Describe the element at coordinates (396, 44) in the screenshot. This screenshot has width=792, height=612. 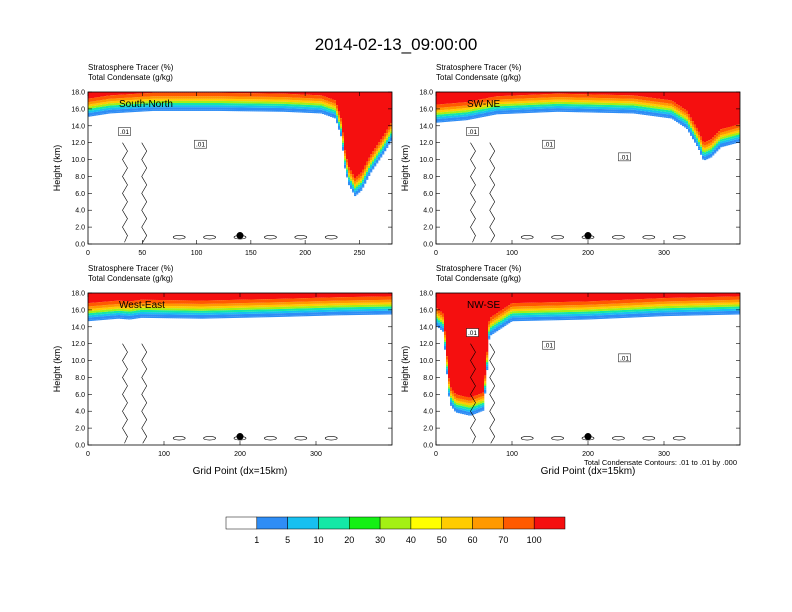
I see `figure-title: 2014-02-13_09:00:00` at that location.